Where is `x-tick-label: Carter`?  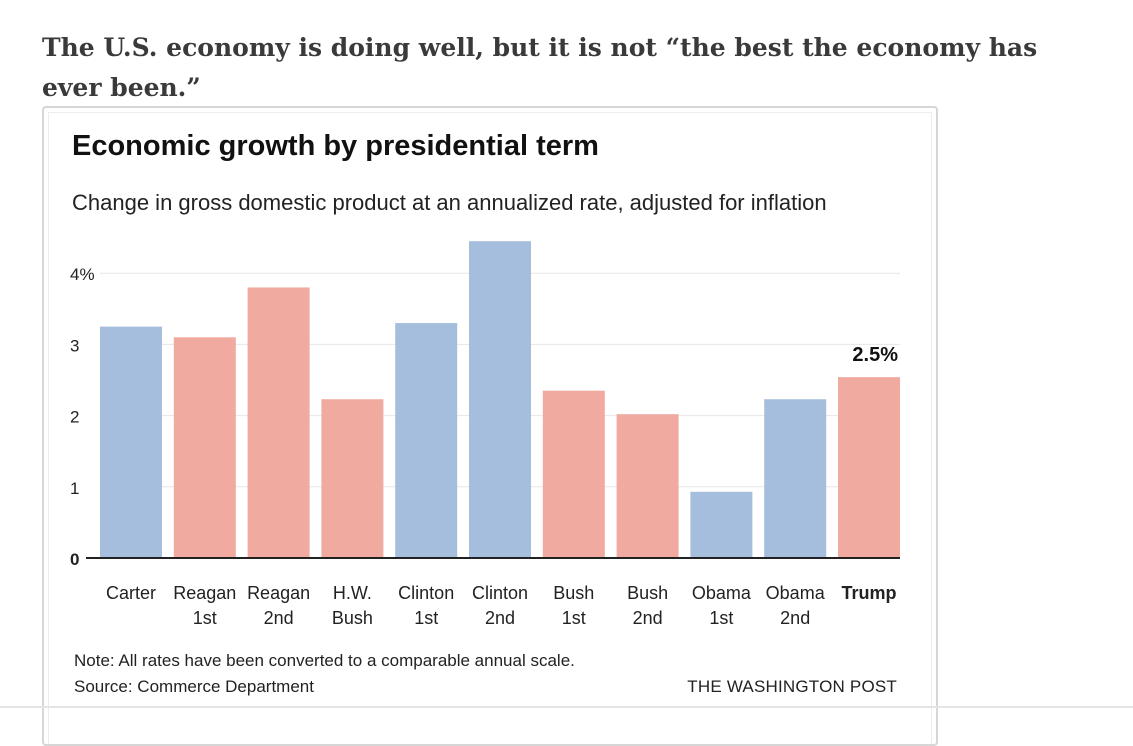 x-tick-label: Carter is located at coordinates (131, 593).